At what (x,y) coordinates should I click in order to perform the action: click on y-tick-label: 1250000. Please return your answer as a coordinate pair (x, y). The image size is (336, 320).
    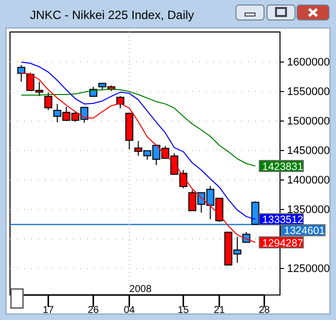
    Looking at the image, I should click on (308, 268).